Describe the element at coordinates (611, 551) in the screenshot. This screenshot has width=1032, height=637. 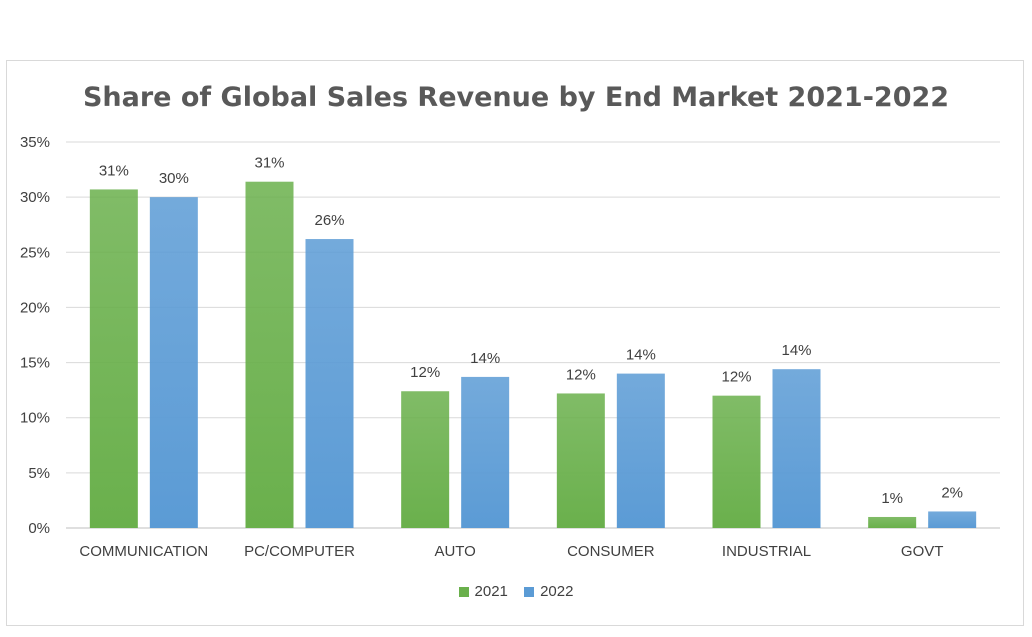
I see `x-tick-label: CONSUMER` at that location.